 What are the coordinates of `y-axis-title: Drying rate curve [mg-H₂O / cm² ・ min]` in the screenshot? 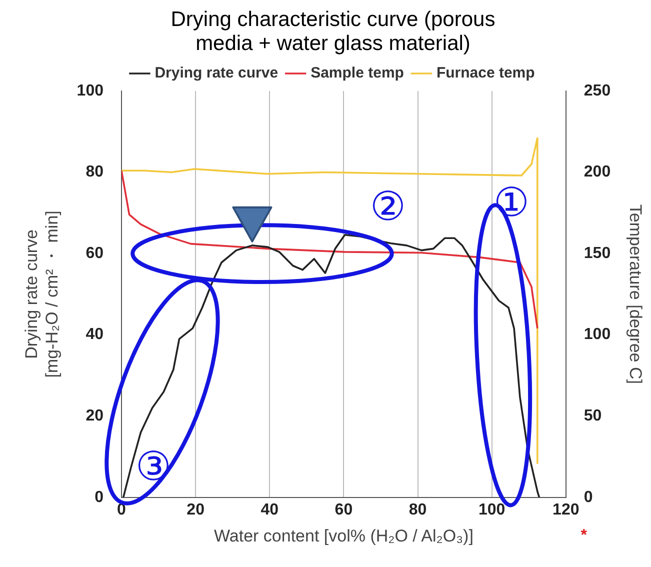 It's located at (42, 294).